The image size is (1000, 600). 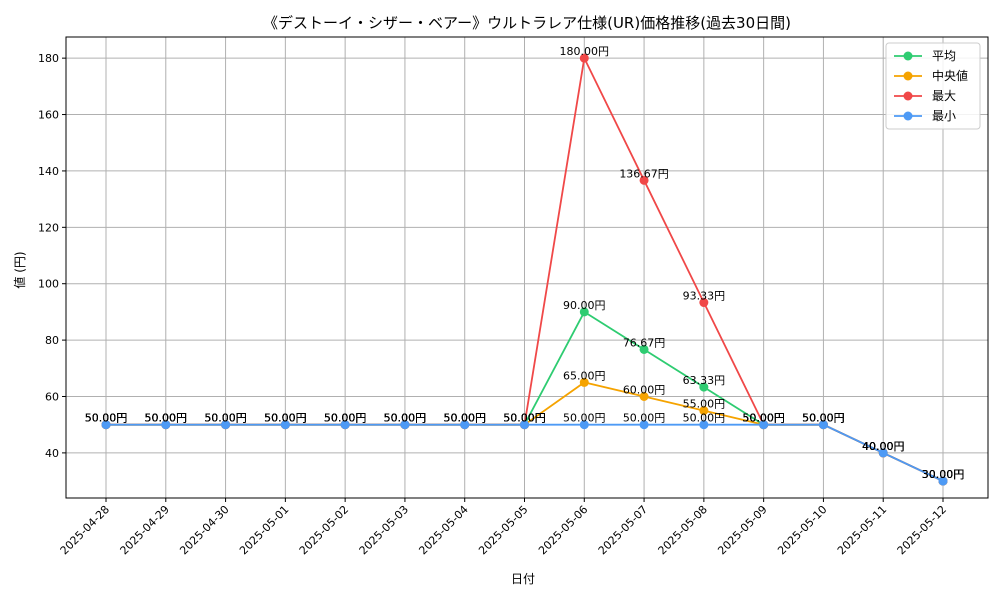 I want to click on data-label: 76.67円, so click(x=644, y=342).